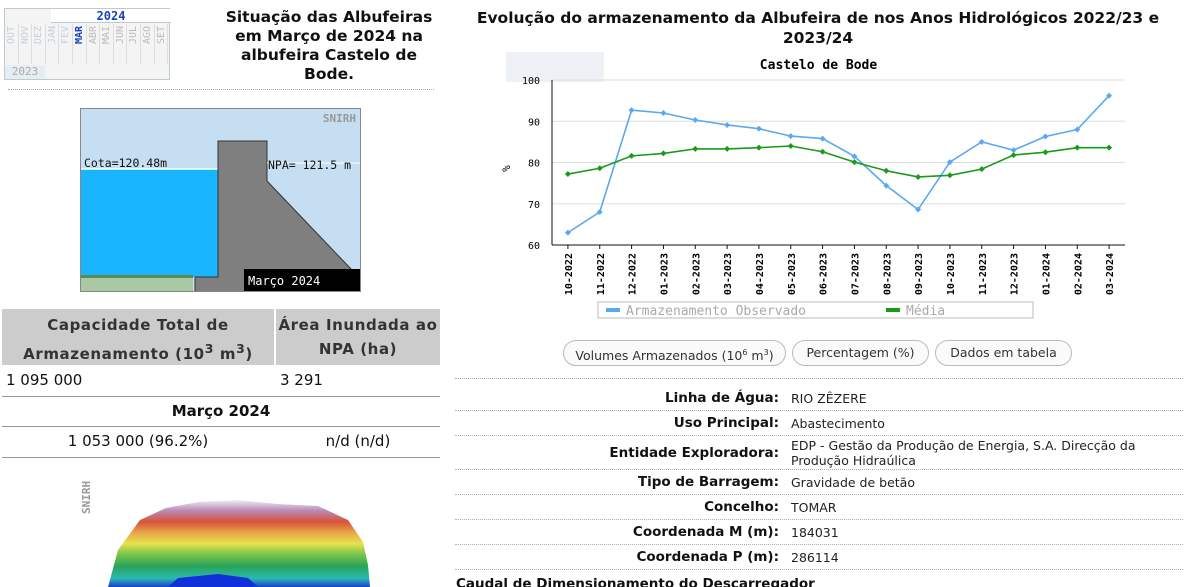  I want to click on info-row-dam-type: Tipo de Barragem: Gravidade de betão, so click(819, 482).